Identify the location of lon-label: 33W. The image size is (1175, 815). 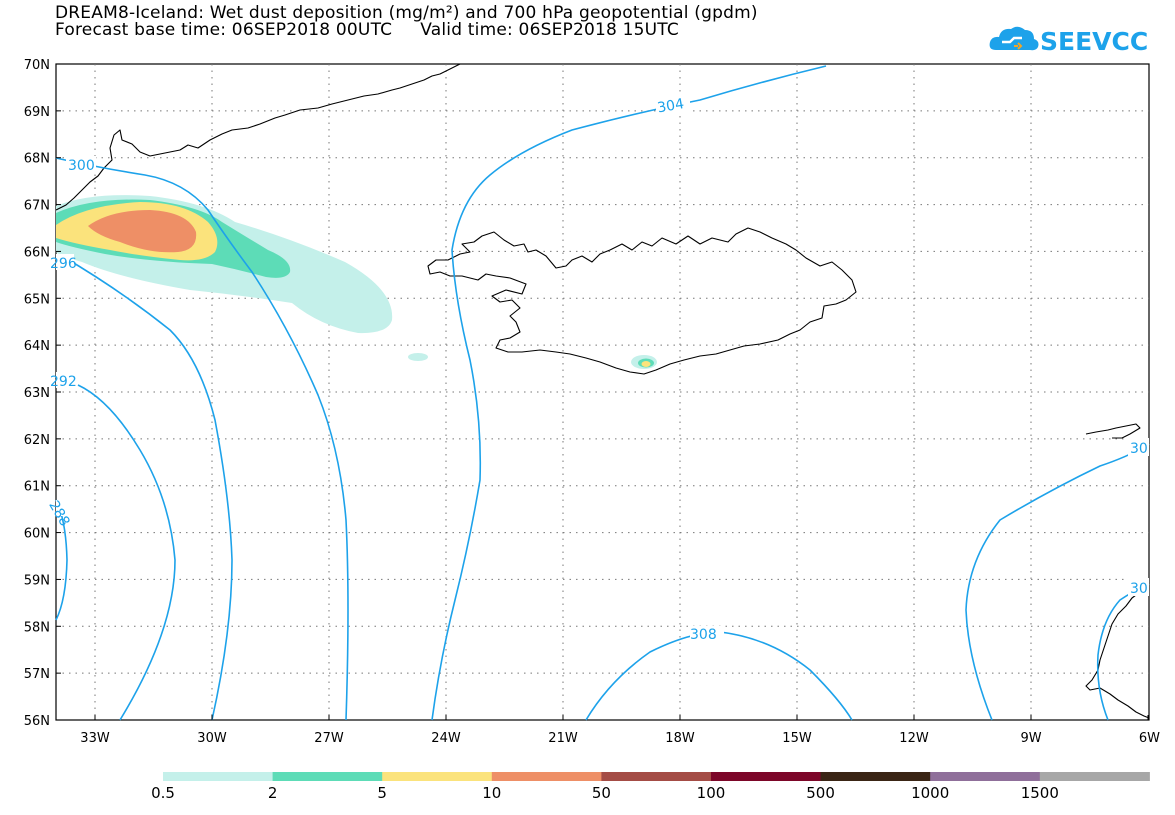
(95, 738).